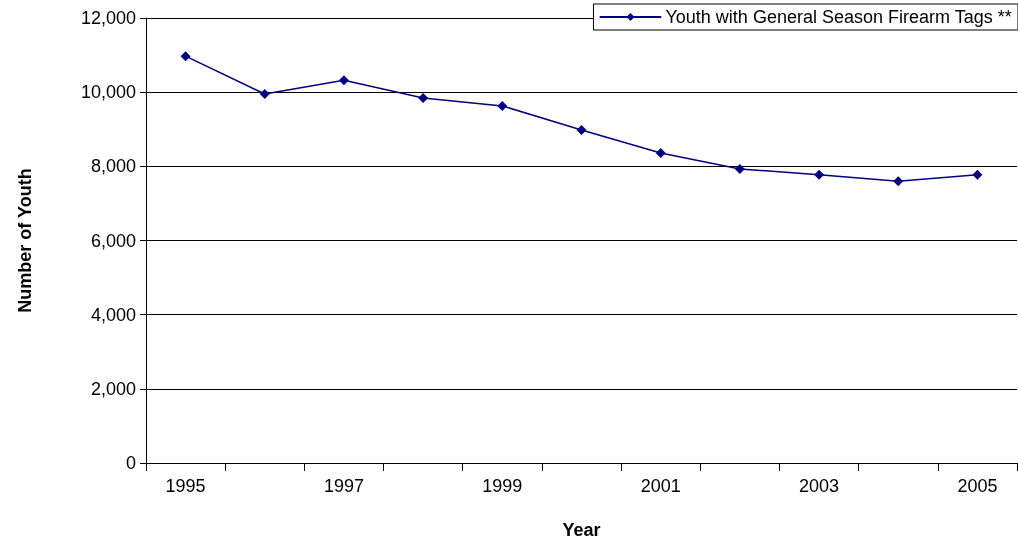 Image resolution: width=1018 pixels, height=558 pixels. Describe the element at coordinates (343, 486) in the screenshot. I see `x-tick-label: 1997` at that location.